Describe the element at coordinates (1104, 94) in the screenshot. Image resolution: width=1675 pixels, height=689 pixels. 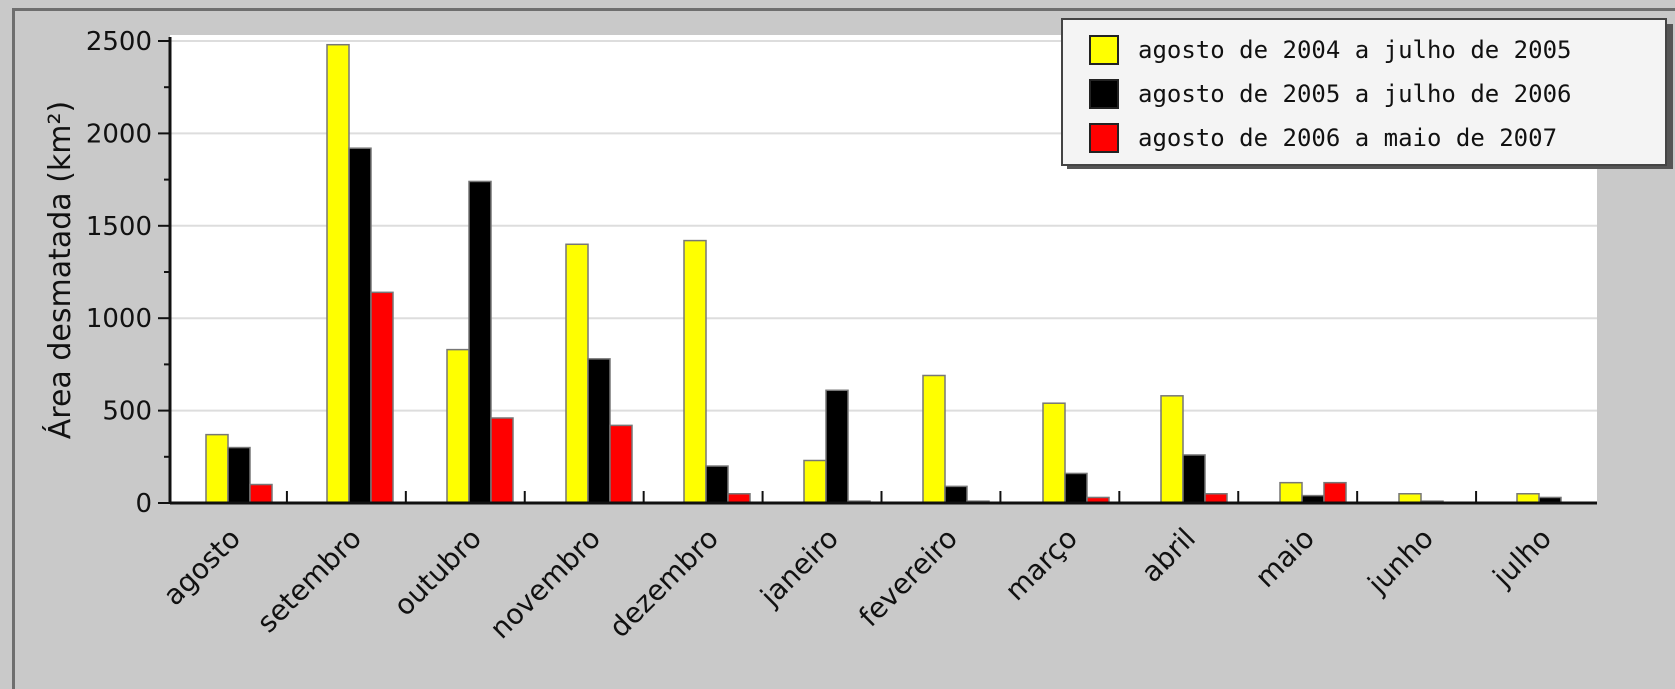
I see `legend-swatch-2006` at that location.